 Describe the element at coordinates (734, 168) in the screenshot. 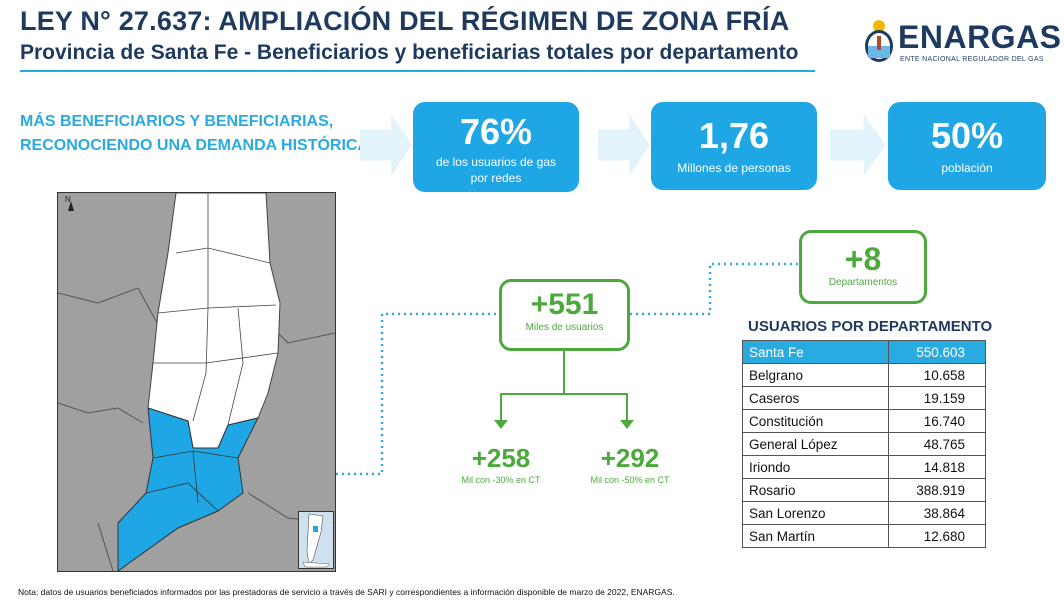

I see `stat-label: Millones de personas` at that location.